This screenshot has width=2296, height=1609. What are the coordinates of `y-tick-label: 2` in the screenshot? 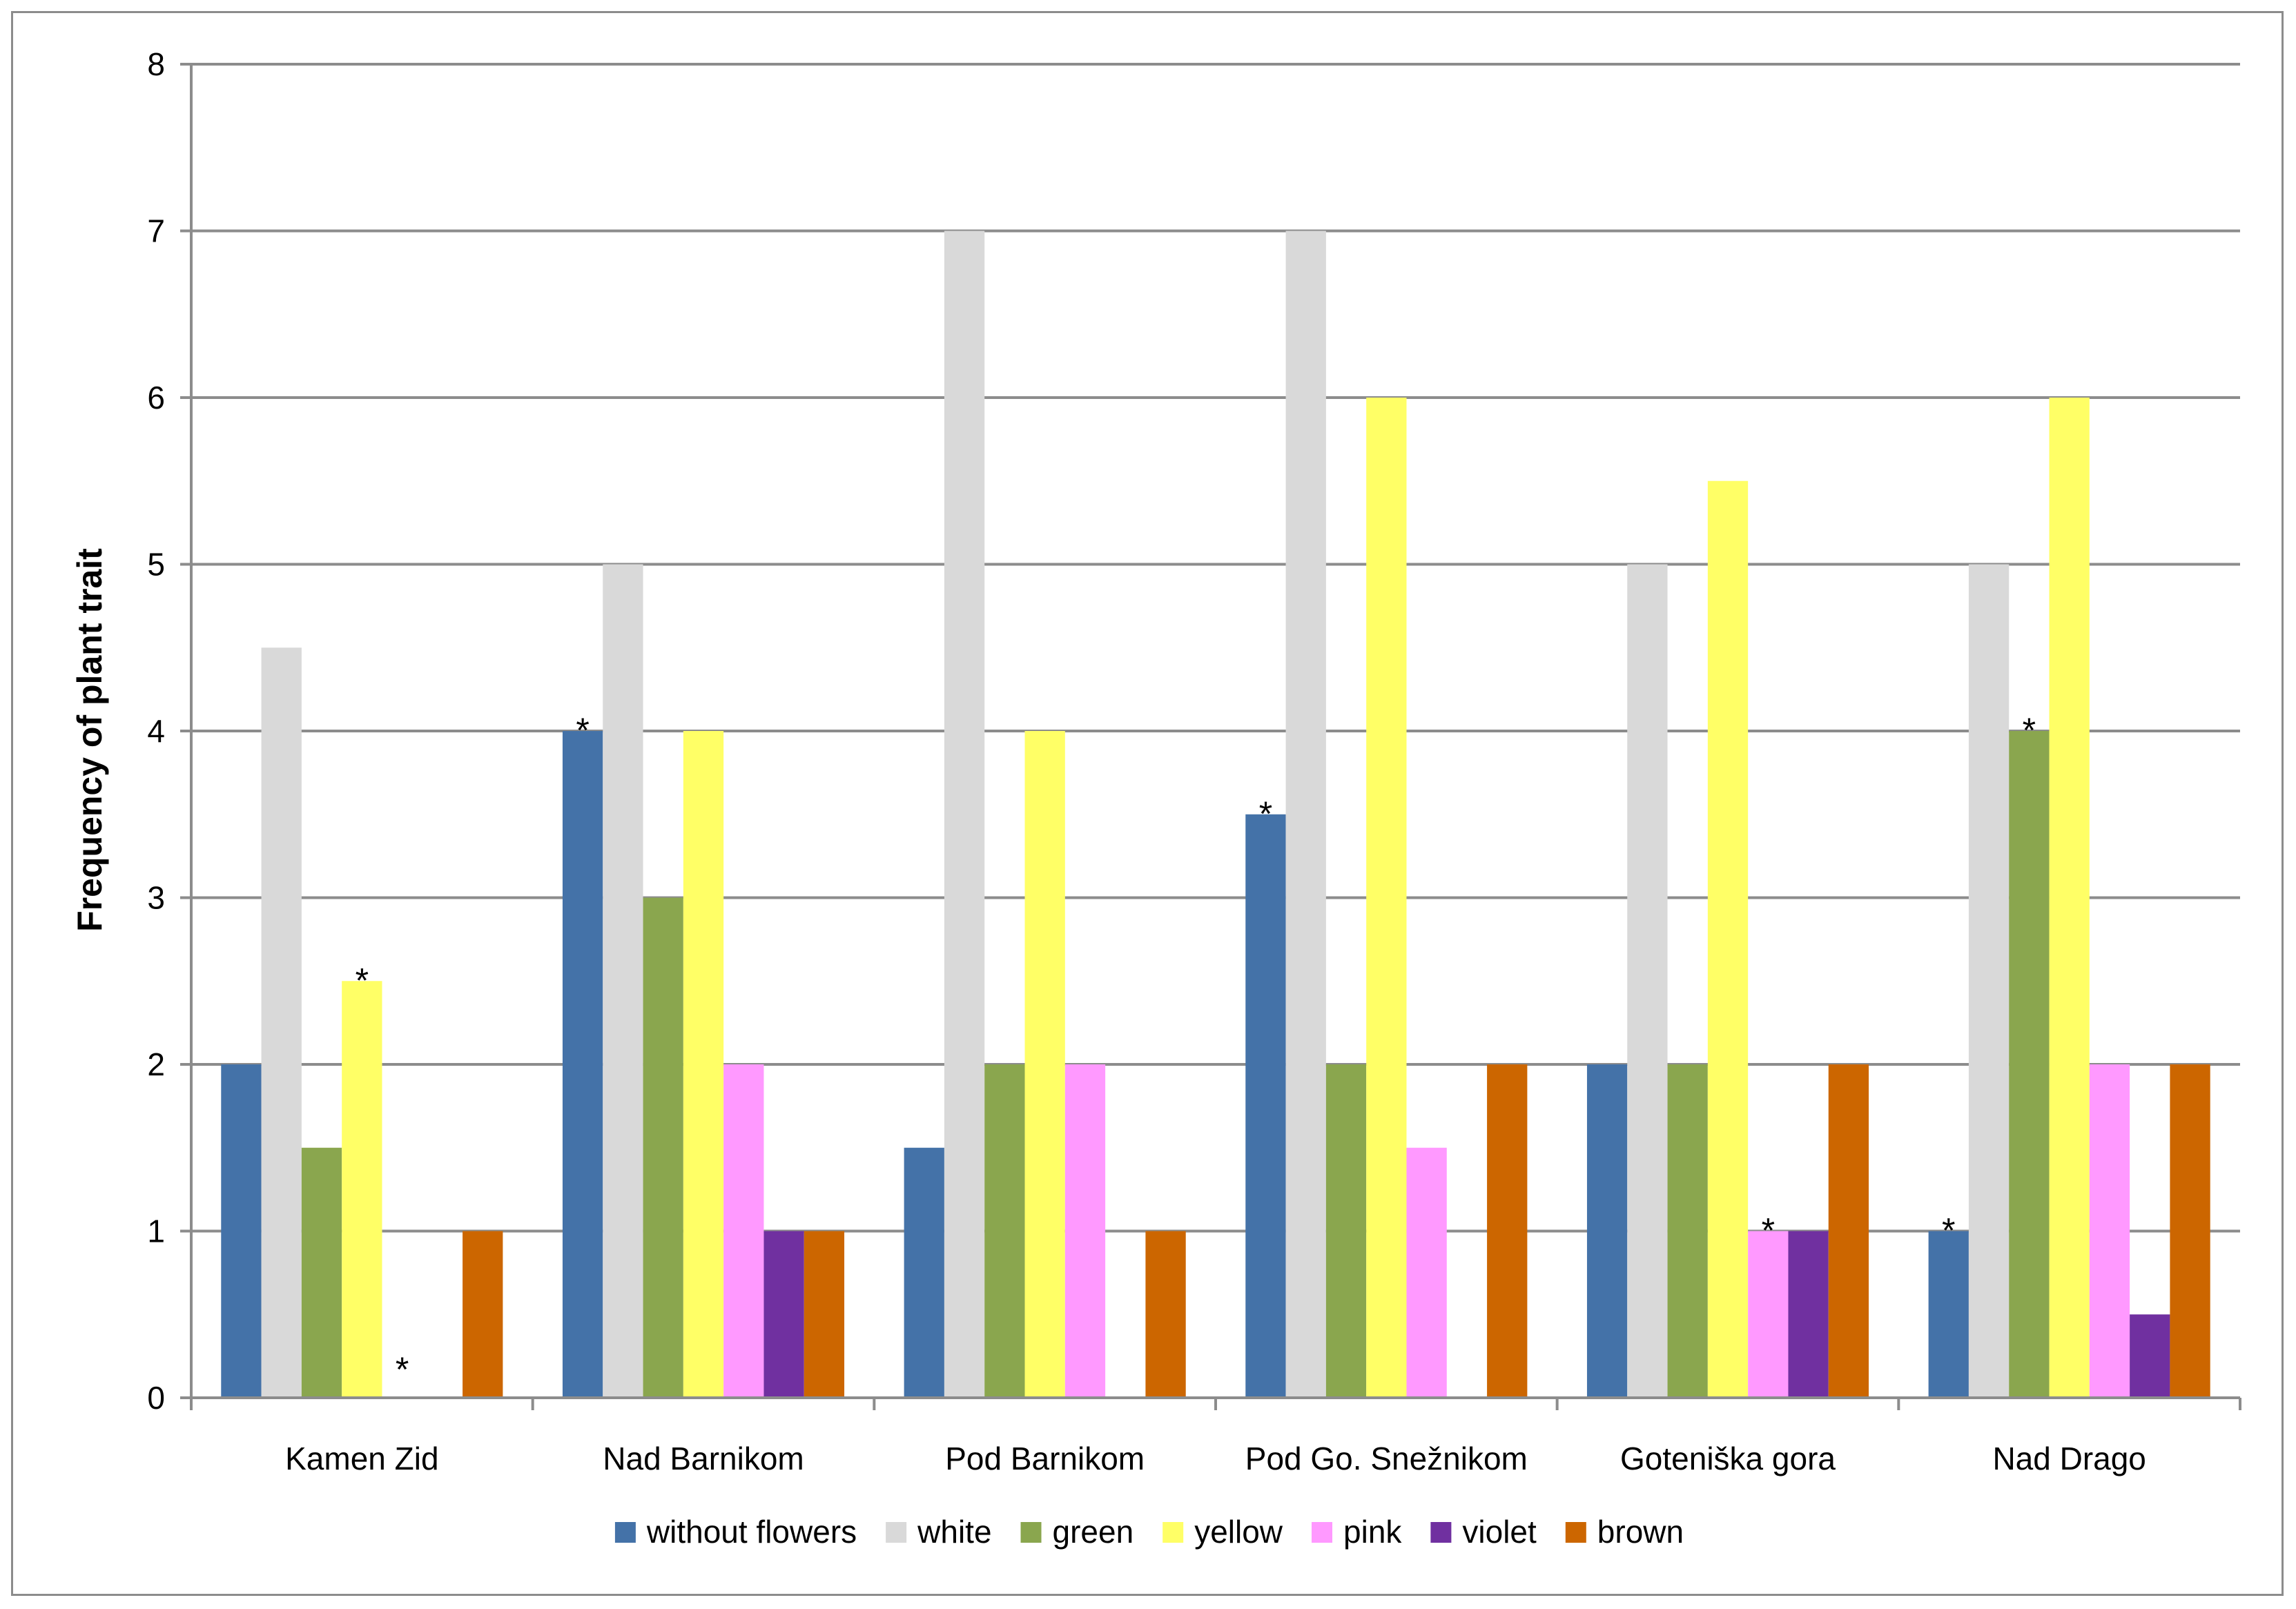 It's located at (156, 1064).